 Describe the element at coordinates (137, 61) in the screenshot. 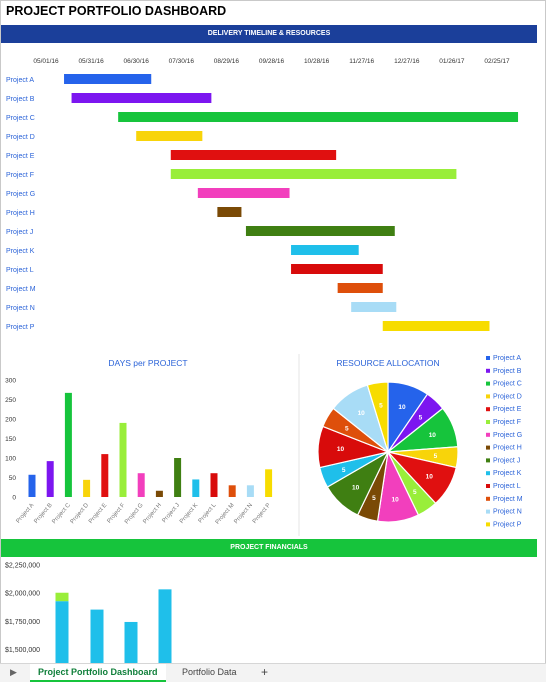

I see `gantt-date-tick: 06/30/16` at that location.